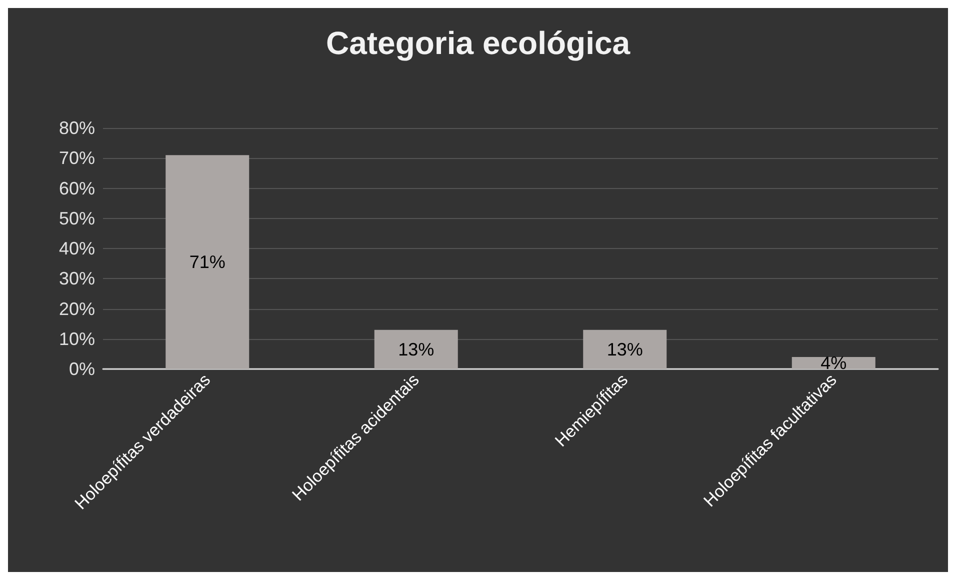 The width and height of the screenshot is (956, 580). Describe the element at coordinates (76, 158) in the screenshot. I see `y-tick-label: 70%` at that location.